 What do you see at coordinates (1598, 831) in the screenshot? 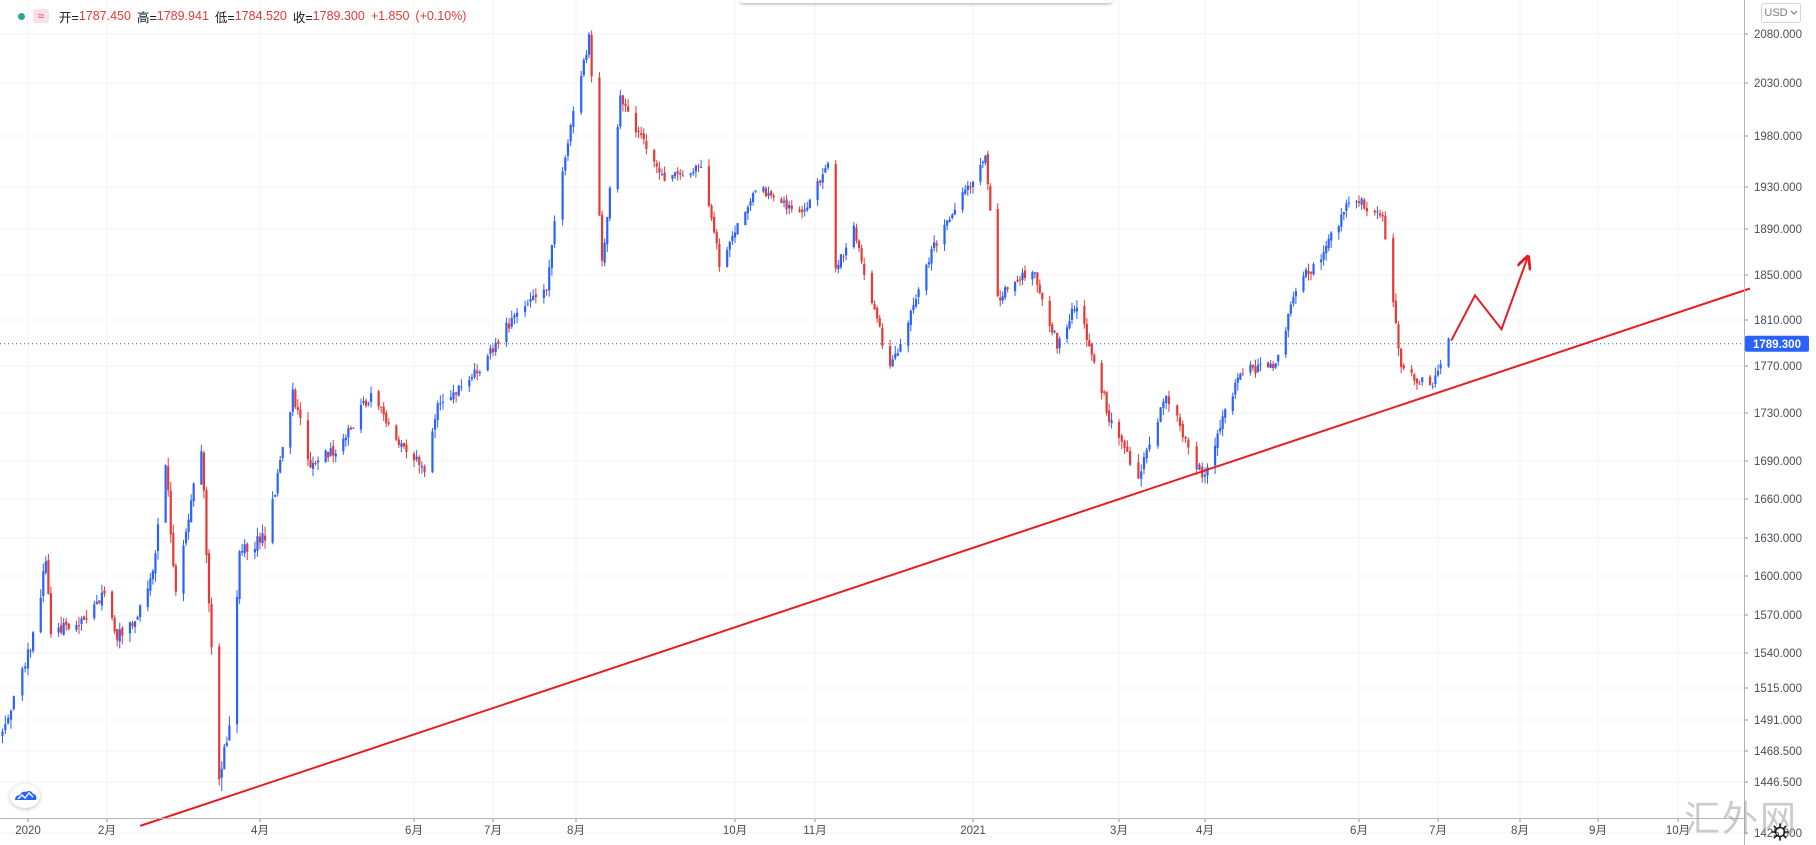
I see `x-tick-label: 9月` at bounding box center [1598, 831].